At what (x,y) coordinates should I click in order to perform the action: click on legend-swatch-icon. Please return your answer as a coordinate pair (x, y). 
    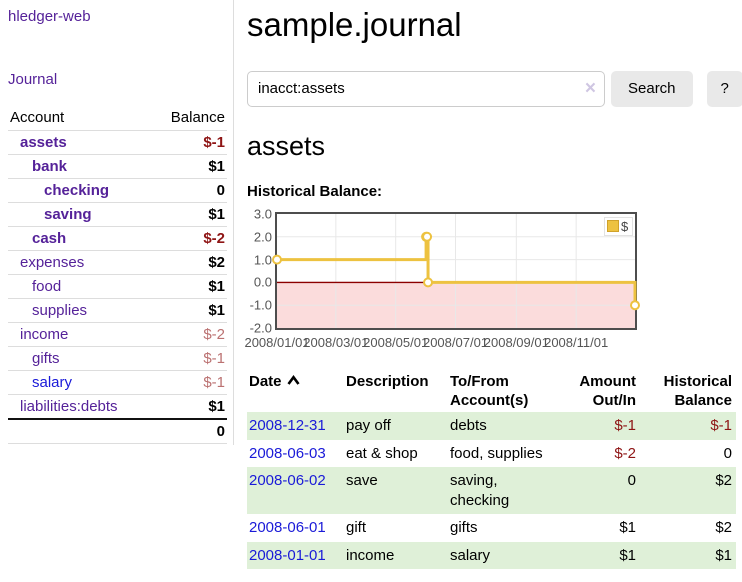
    Looking at the image, I should click on (613, 226).